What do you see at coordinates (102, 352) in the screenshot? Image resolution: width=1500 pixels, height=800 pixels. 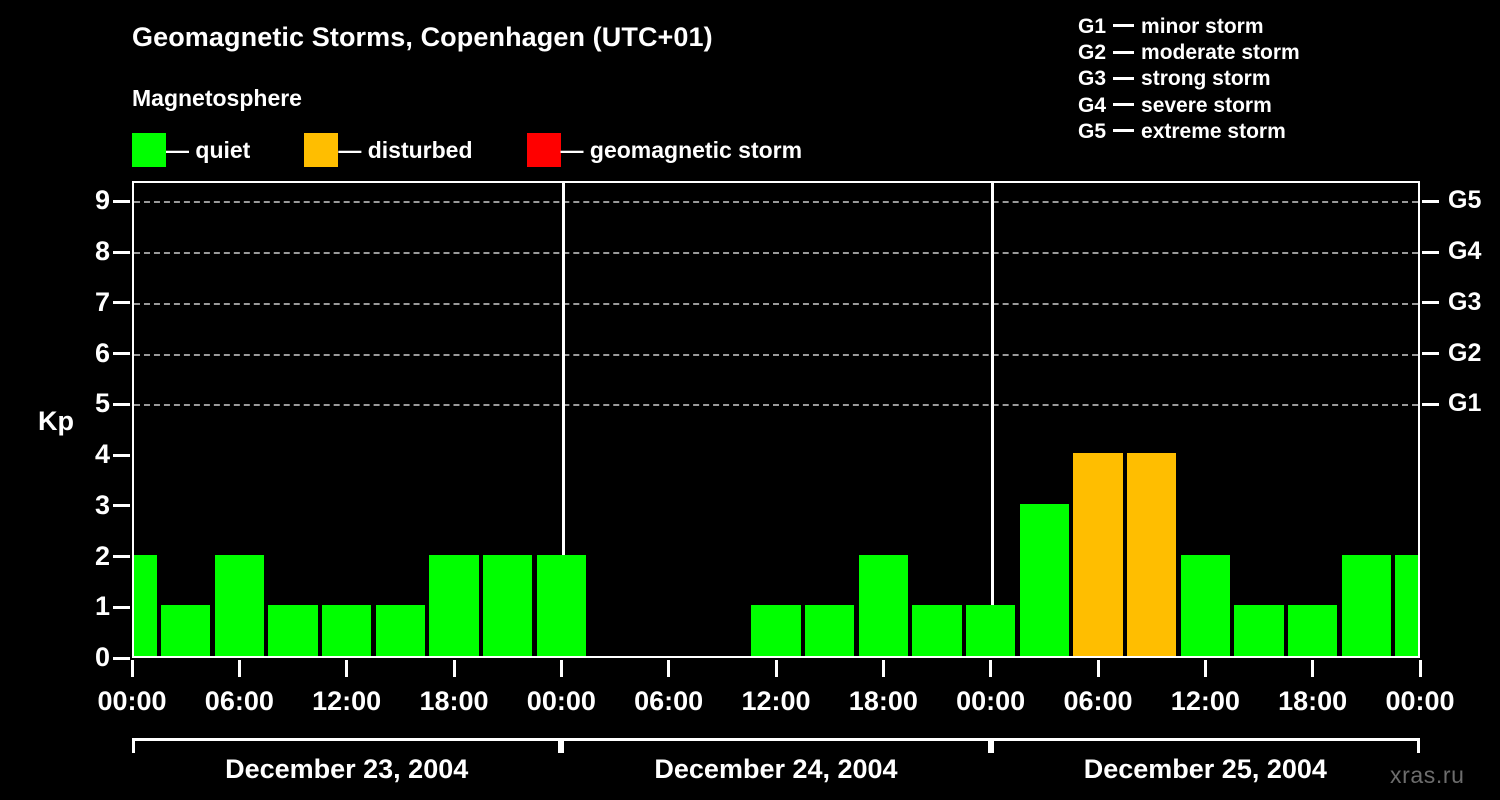 I see `y-axis-tick-label: 6` at bounding box center [102, 352].